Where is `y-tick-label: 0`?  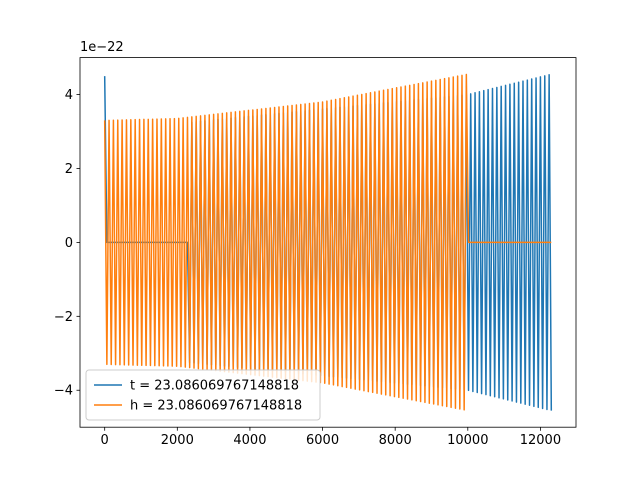
y-tick-label: 0 is located at coordinates (69, 243).